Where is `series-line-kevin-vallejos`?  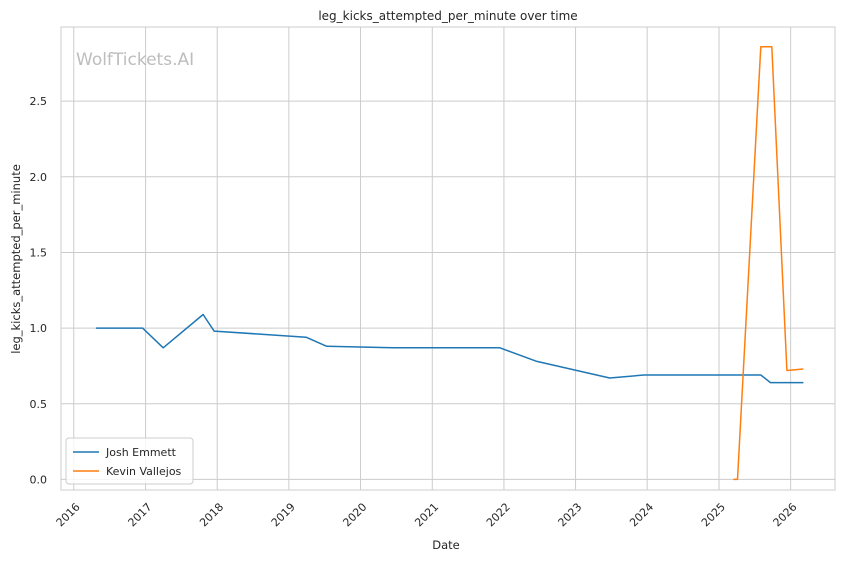
series-line-kevin-vallejos is located at coordinates (768, 263).